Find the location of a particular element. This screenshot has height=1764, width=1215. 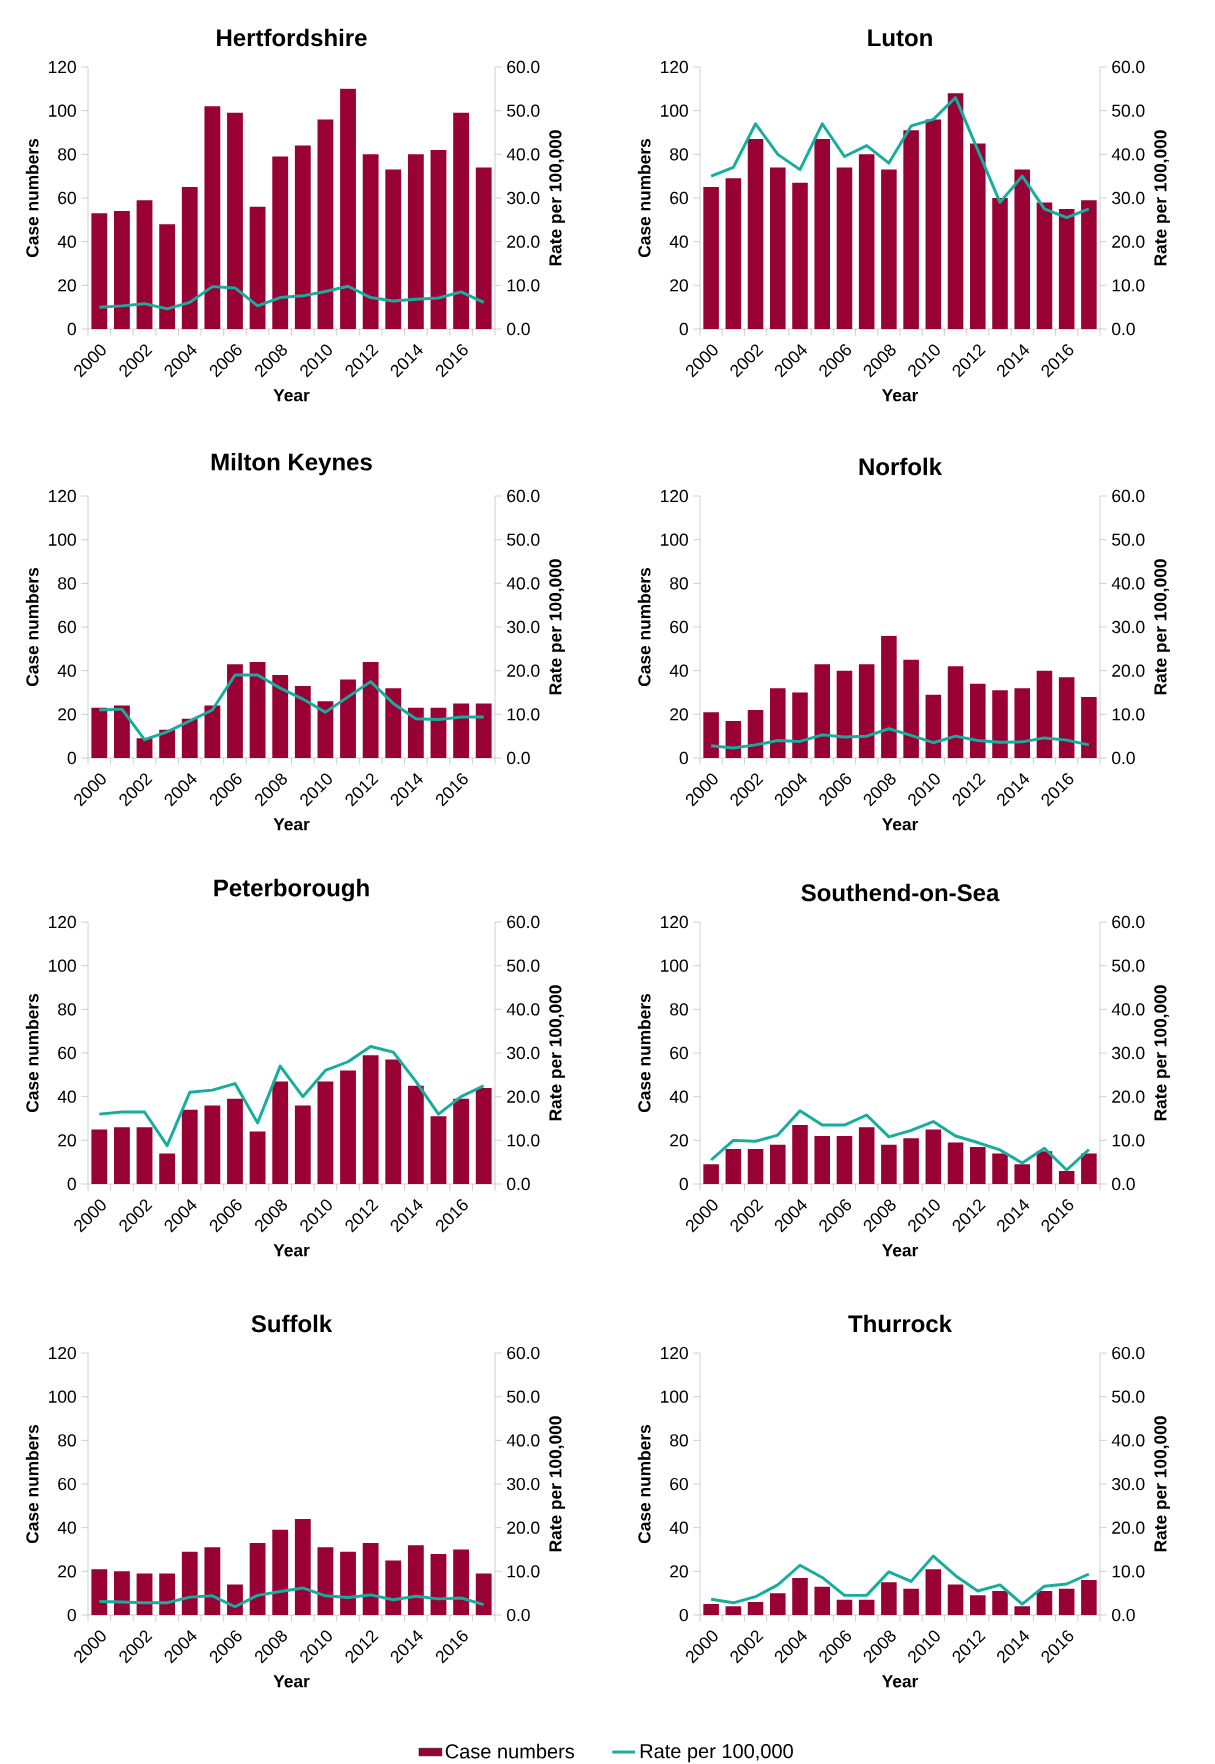

chart-title: Luton is located at coordinates (900, 38).